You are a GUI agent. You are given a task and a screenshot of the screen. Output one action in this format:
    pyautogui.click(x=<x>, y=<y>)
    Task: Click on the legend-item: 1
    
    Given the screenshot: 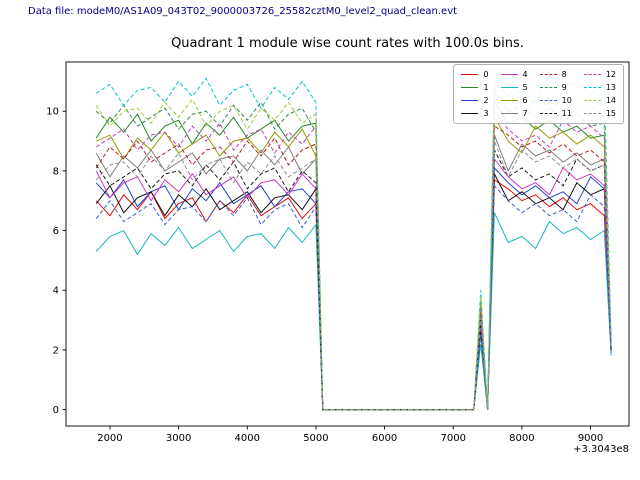 What is the action you would take?
    pyautogui.click(x=475, y=87)
    